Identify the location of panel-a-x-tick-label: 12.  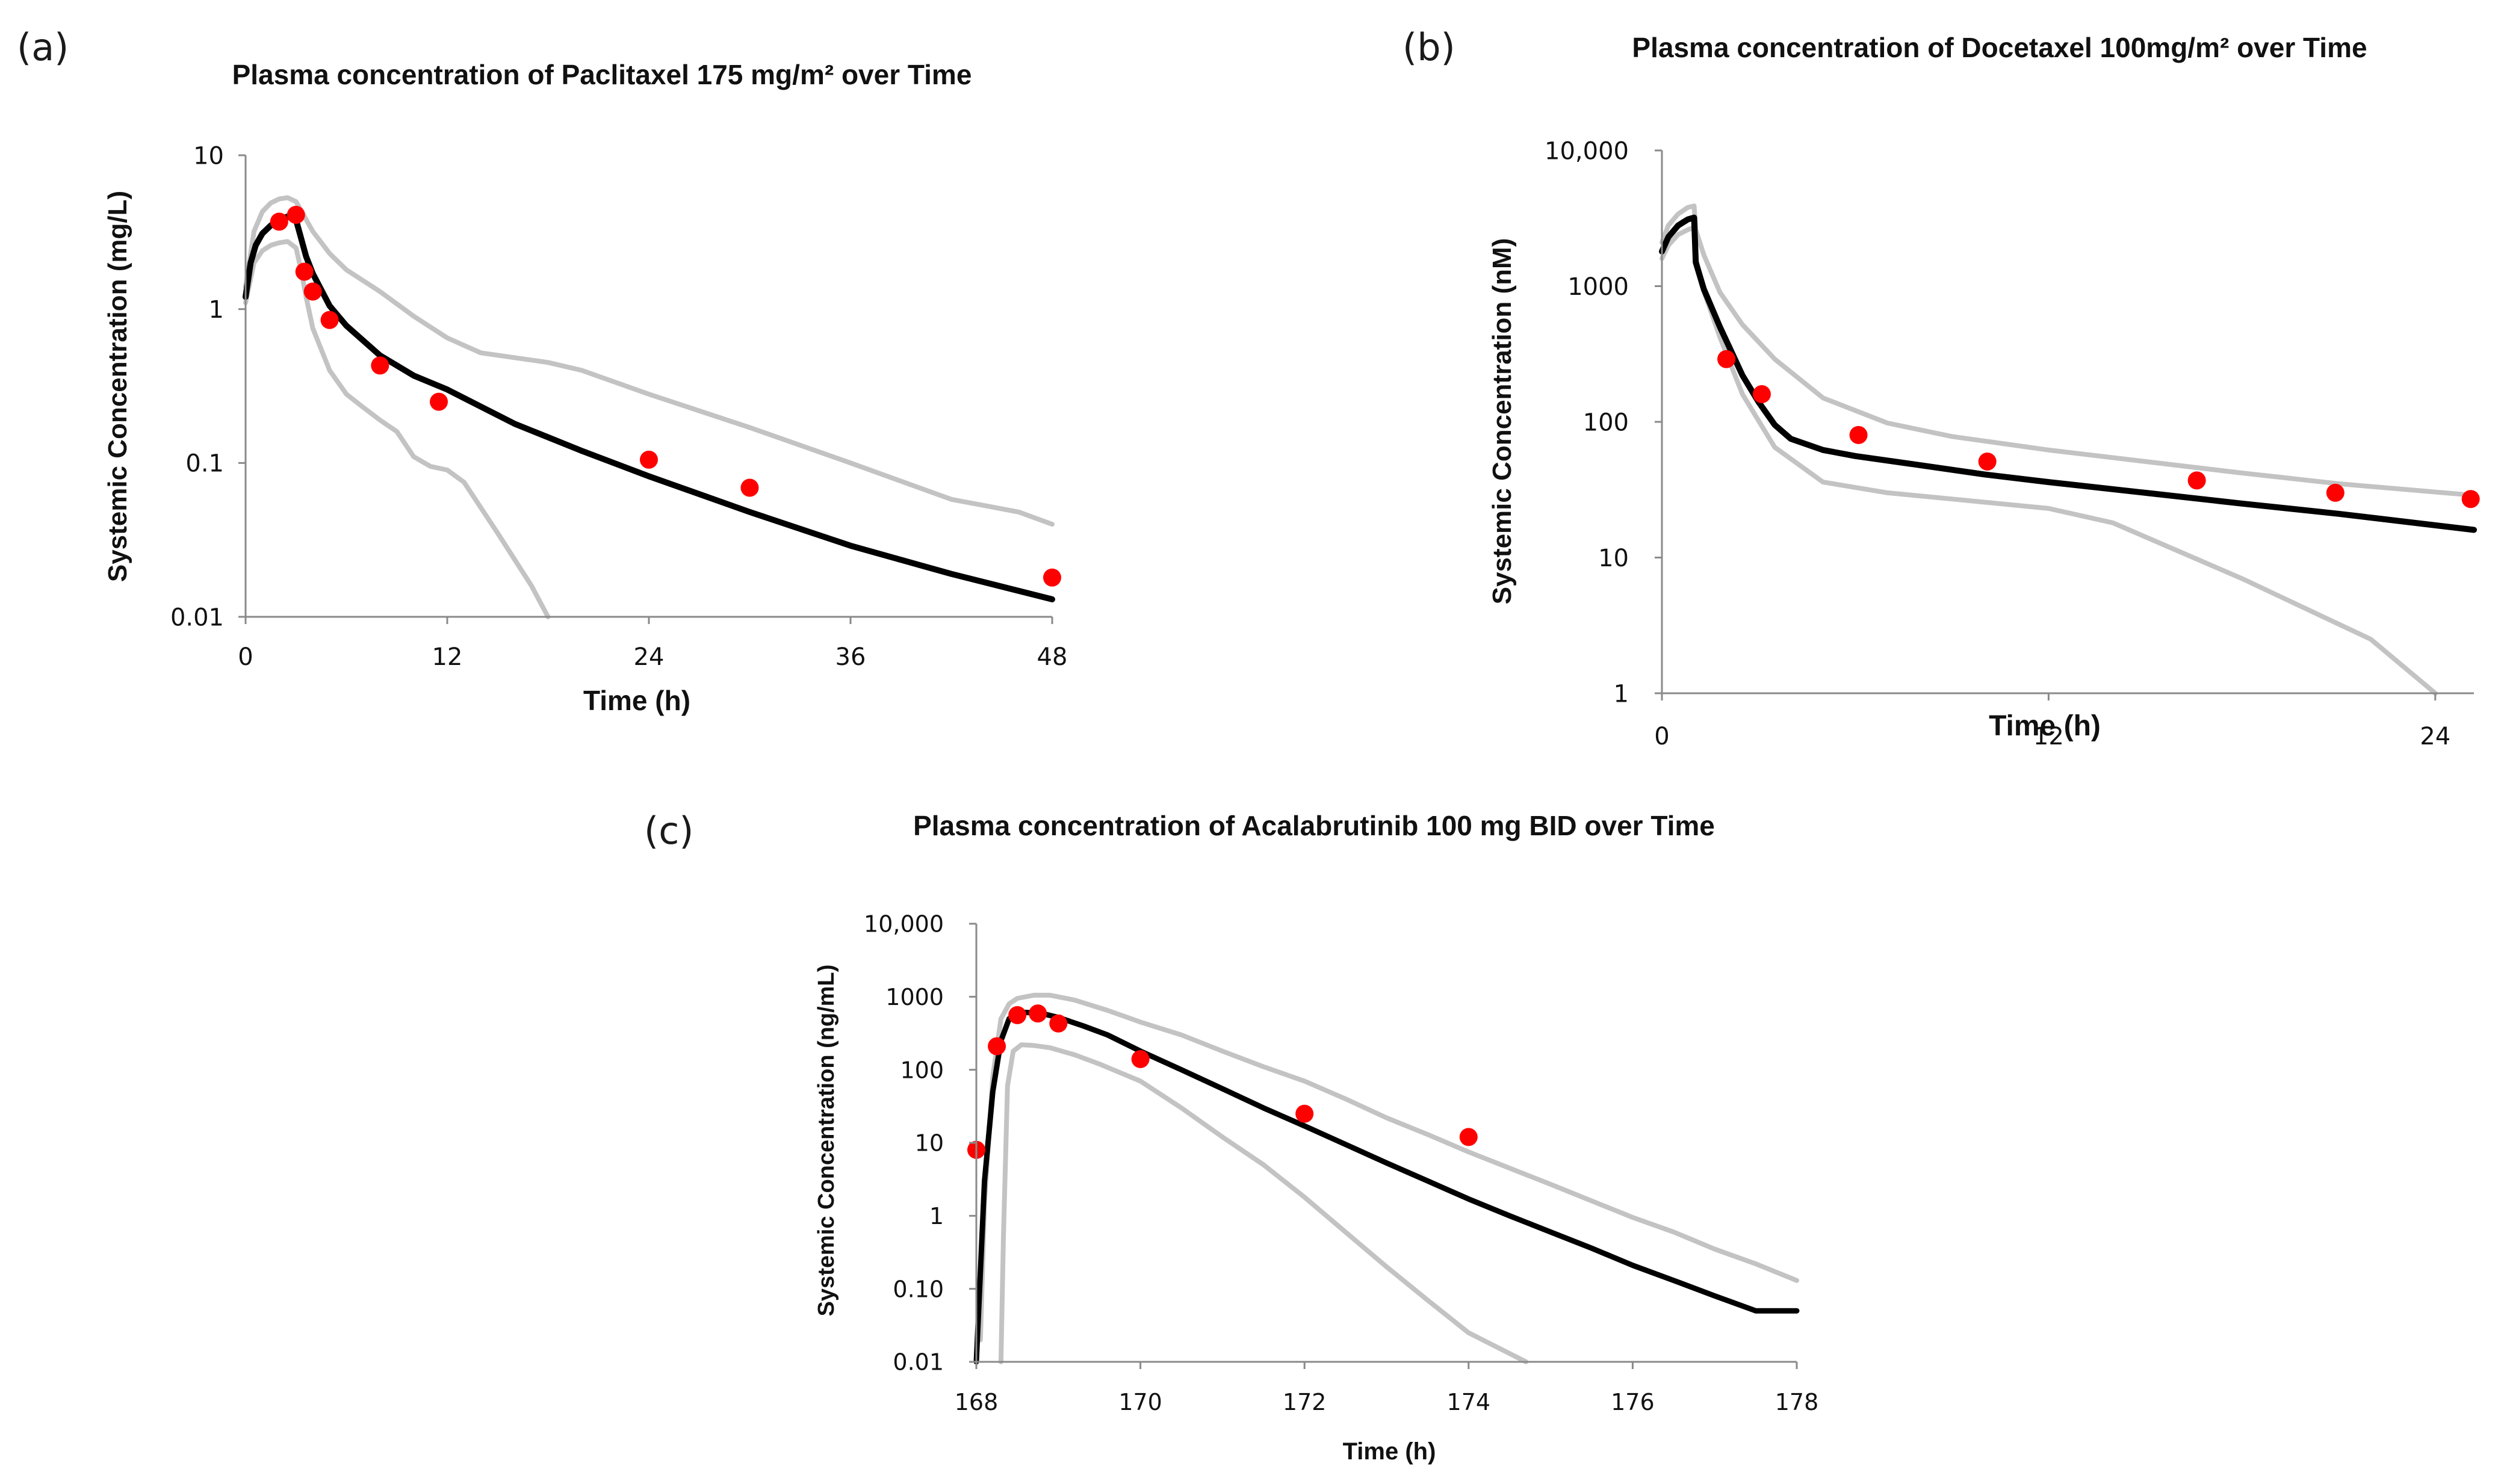
(448, 657).